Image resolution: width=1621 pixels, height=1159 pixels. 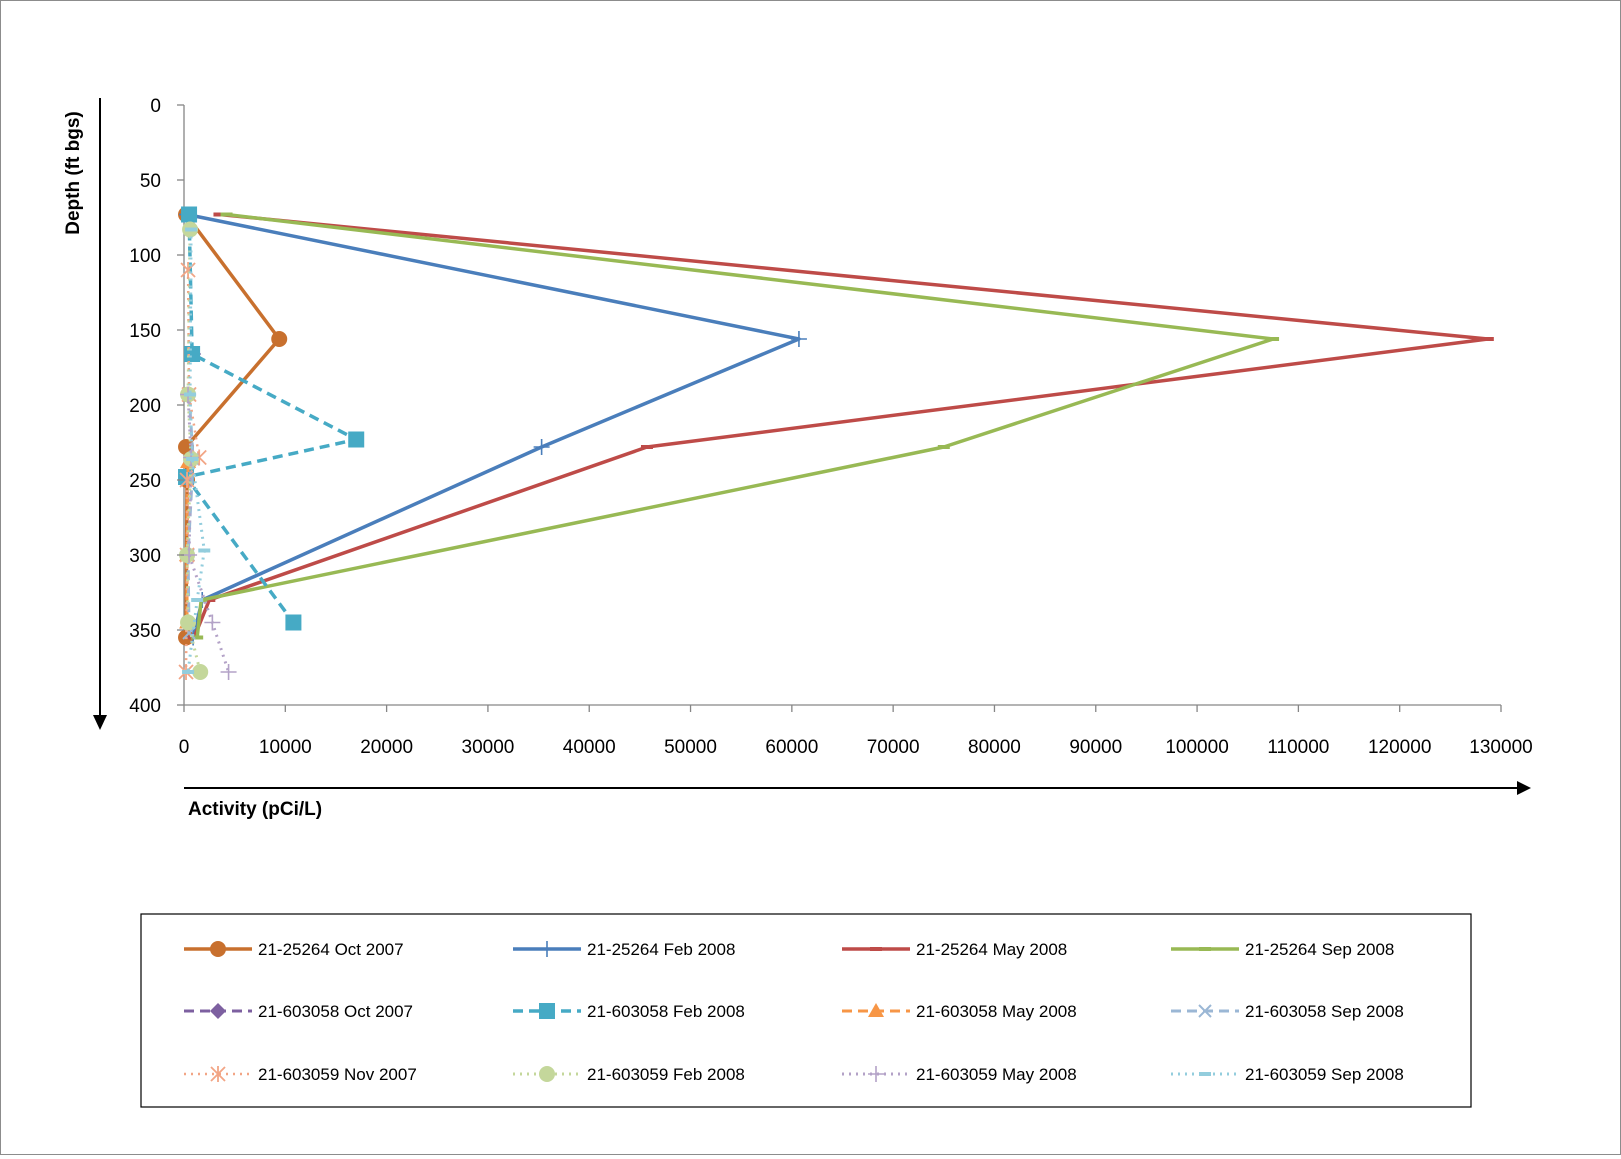 What do you see at coordinates (791, 747) in the screenshot?
I see `x-tick-label: 60000` at bounding box center [791, 747].